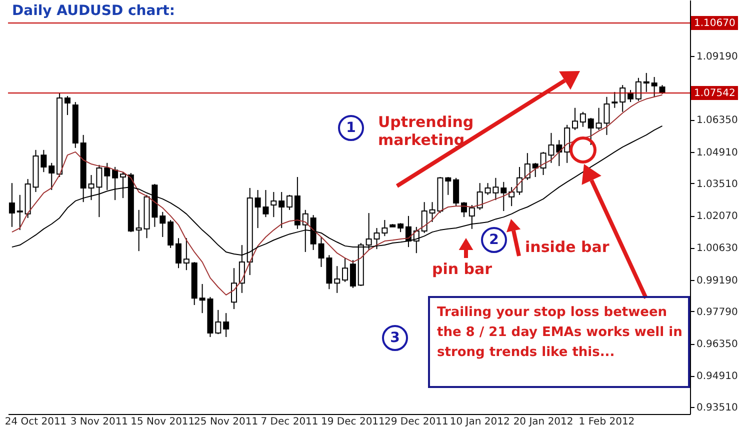  I want to click on y-tick-label: 0.99190, so click(717, 280).